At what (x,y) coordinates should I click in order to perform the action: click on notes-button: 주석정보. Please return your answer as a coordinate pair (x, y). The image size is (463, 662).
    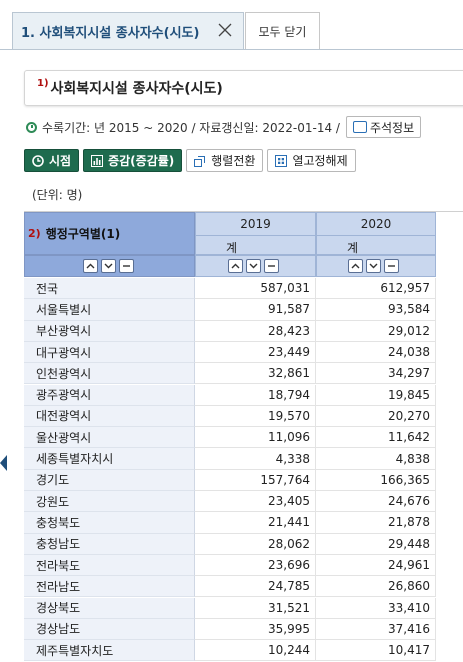
    Looking at the image, I should click on (383, 127).